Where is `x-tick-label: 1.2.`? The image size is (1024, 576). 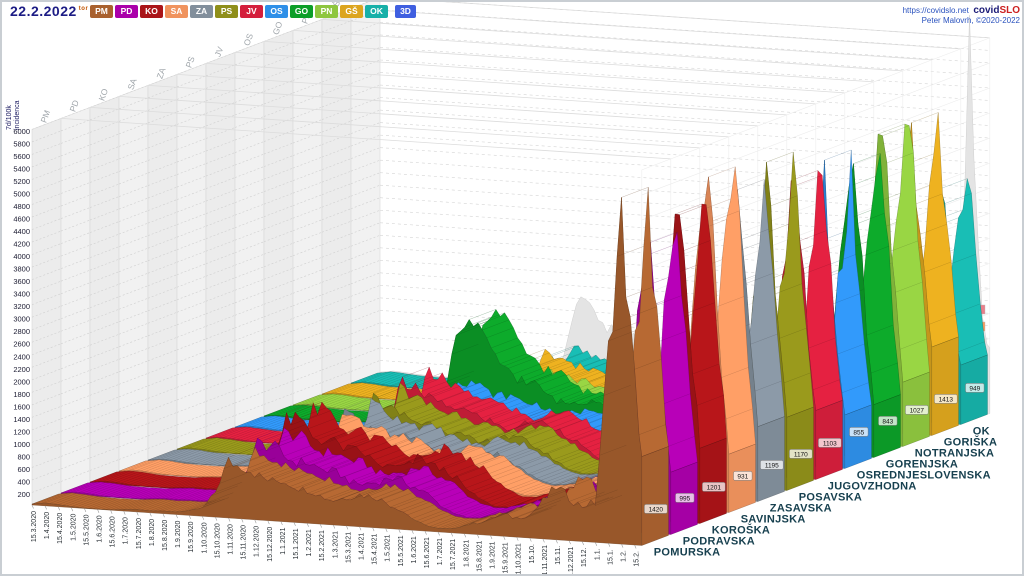
x-tick-label: 1.2. is located at coordinates (624, 556).